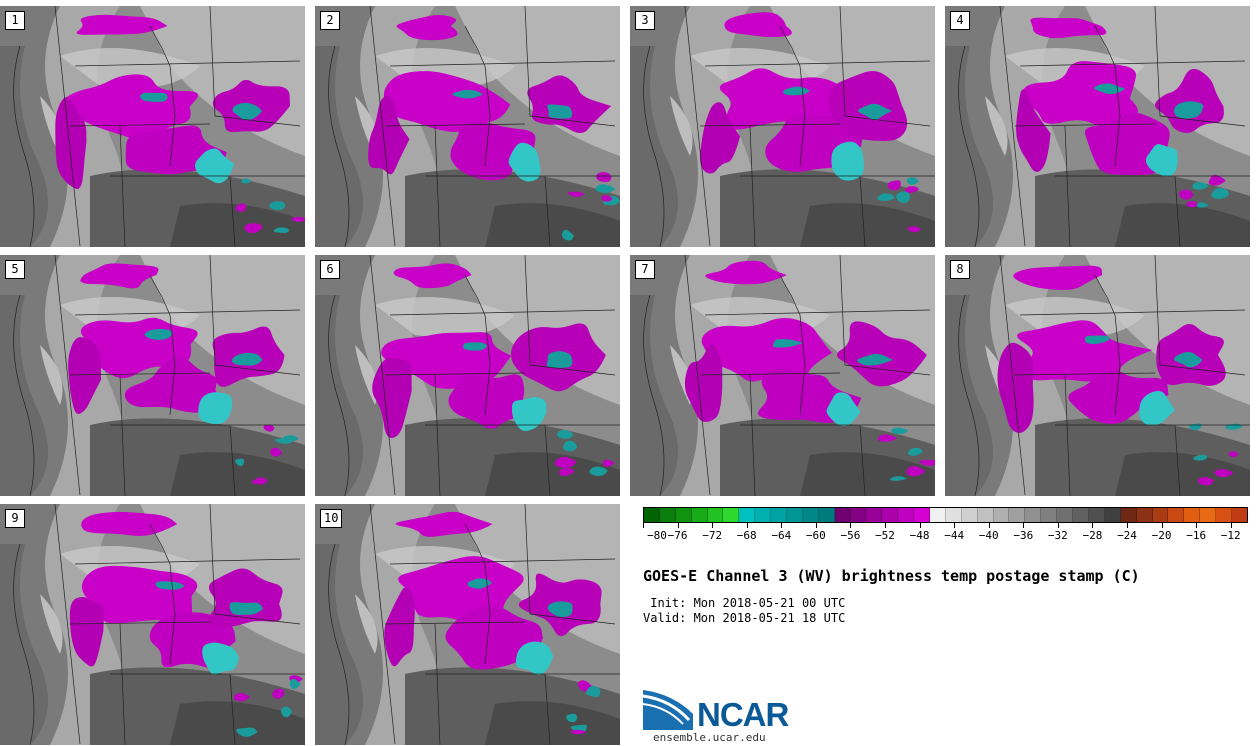  What do you see at coordinates (1196, 535) in the screenshot?
I see `colorbar-tick-label: −16` at bounding box center [1196, 535].